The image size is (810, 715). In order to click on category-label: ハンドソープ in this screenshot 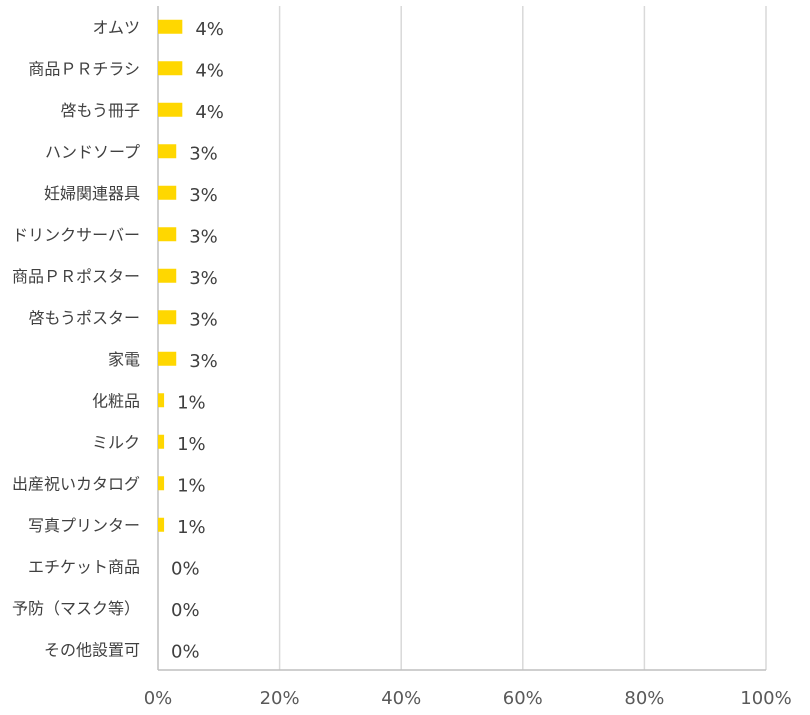, I will do `click(92, 151)`.